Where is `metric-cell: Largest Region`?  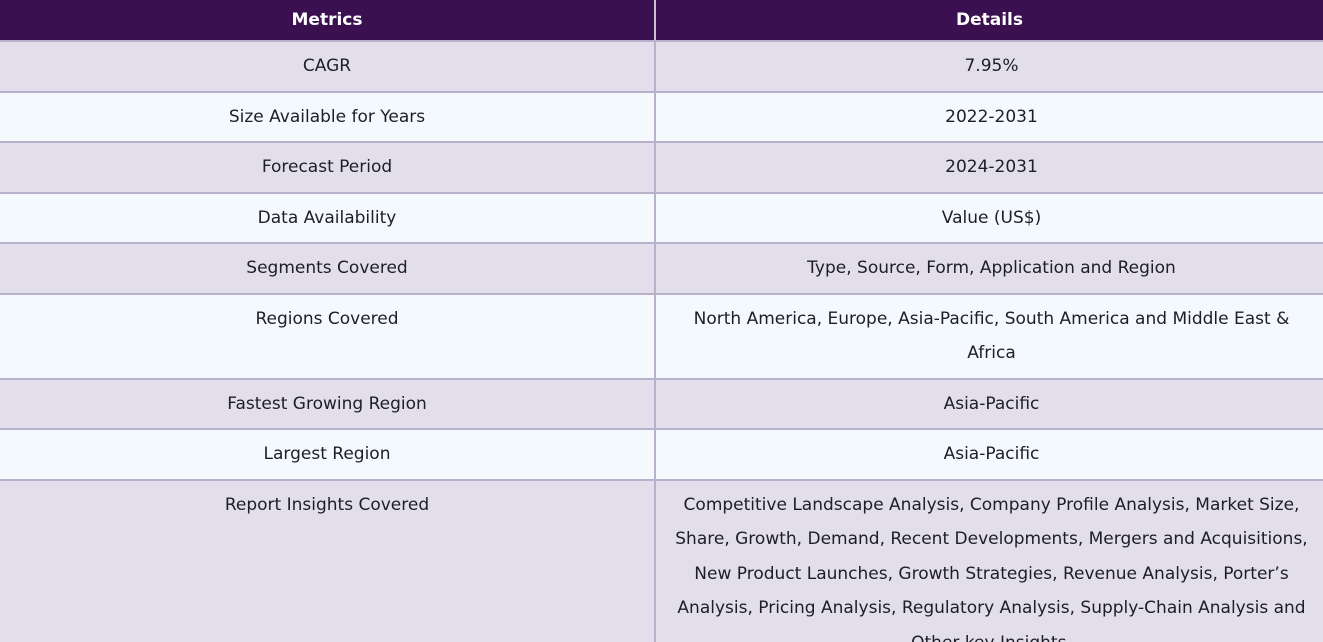 metric-cell: Largest Region is located at coordinates (328, 455).